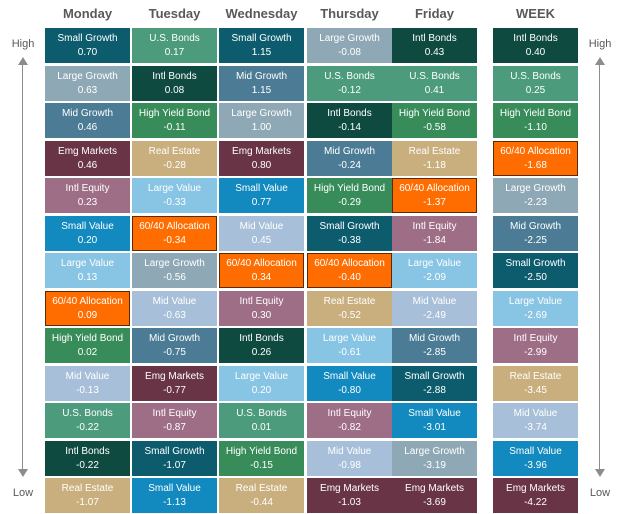 The width and height of the screenshot is (624, 514). I want to click on asset-cell: Intl Equity 0.23, so click(87, 195).